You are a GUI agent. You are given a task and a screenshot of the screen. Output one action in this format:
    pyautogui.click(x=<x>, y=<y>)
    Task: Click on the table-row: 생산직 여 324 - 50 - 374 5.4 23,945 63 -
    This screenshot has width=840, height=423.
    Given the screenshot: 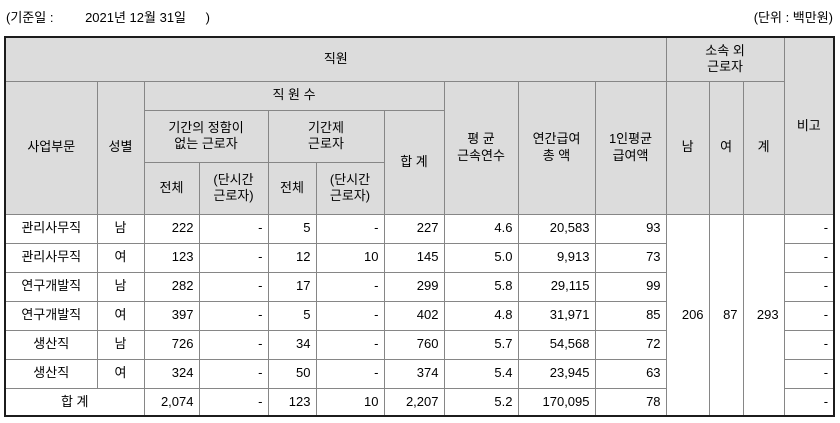 What is the action you would take?
    pyautogui.click(x=419, y=373)
    